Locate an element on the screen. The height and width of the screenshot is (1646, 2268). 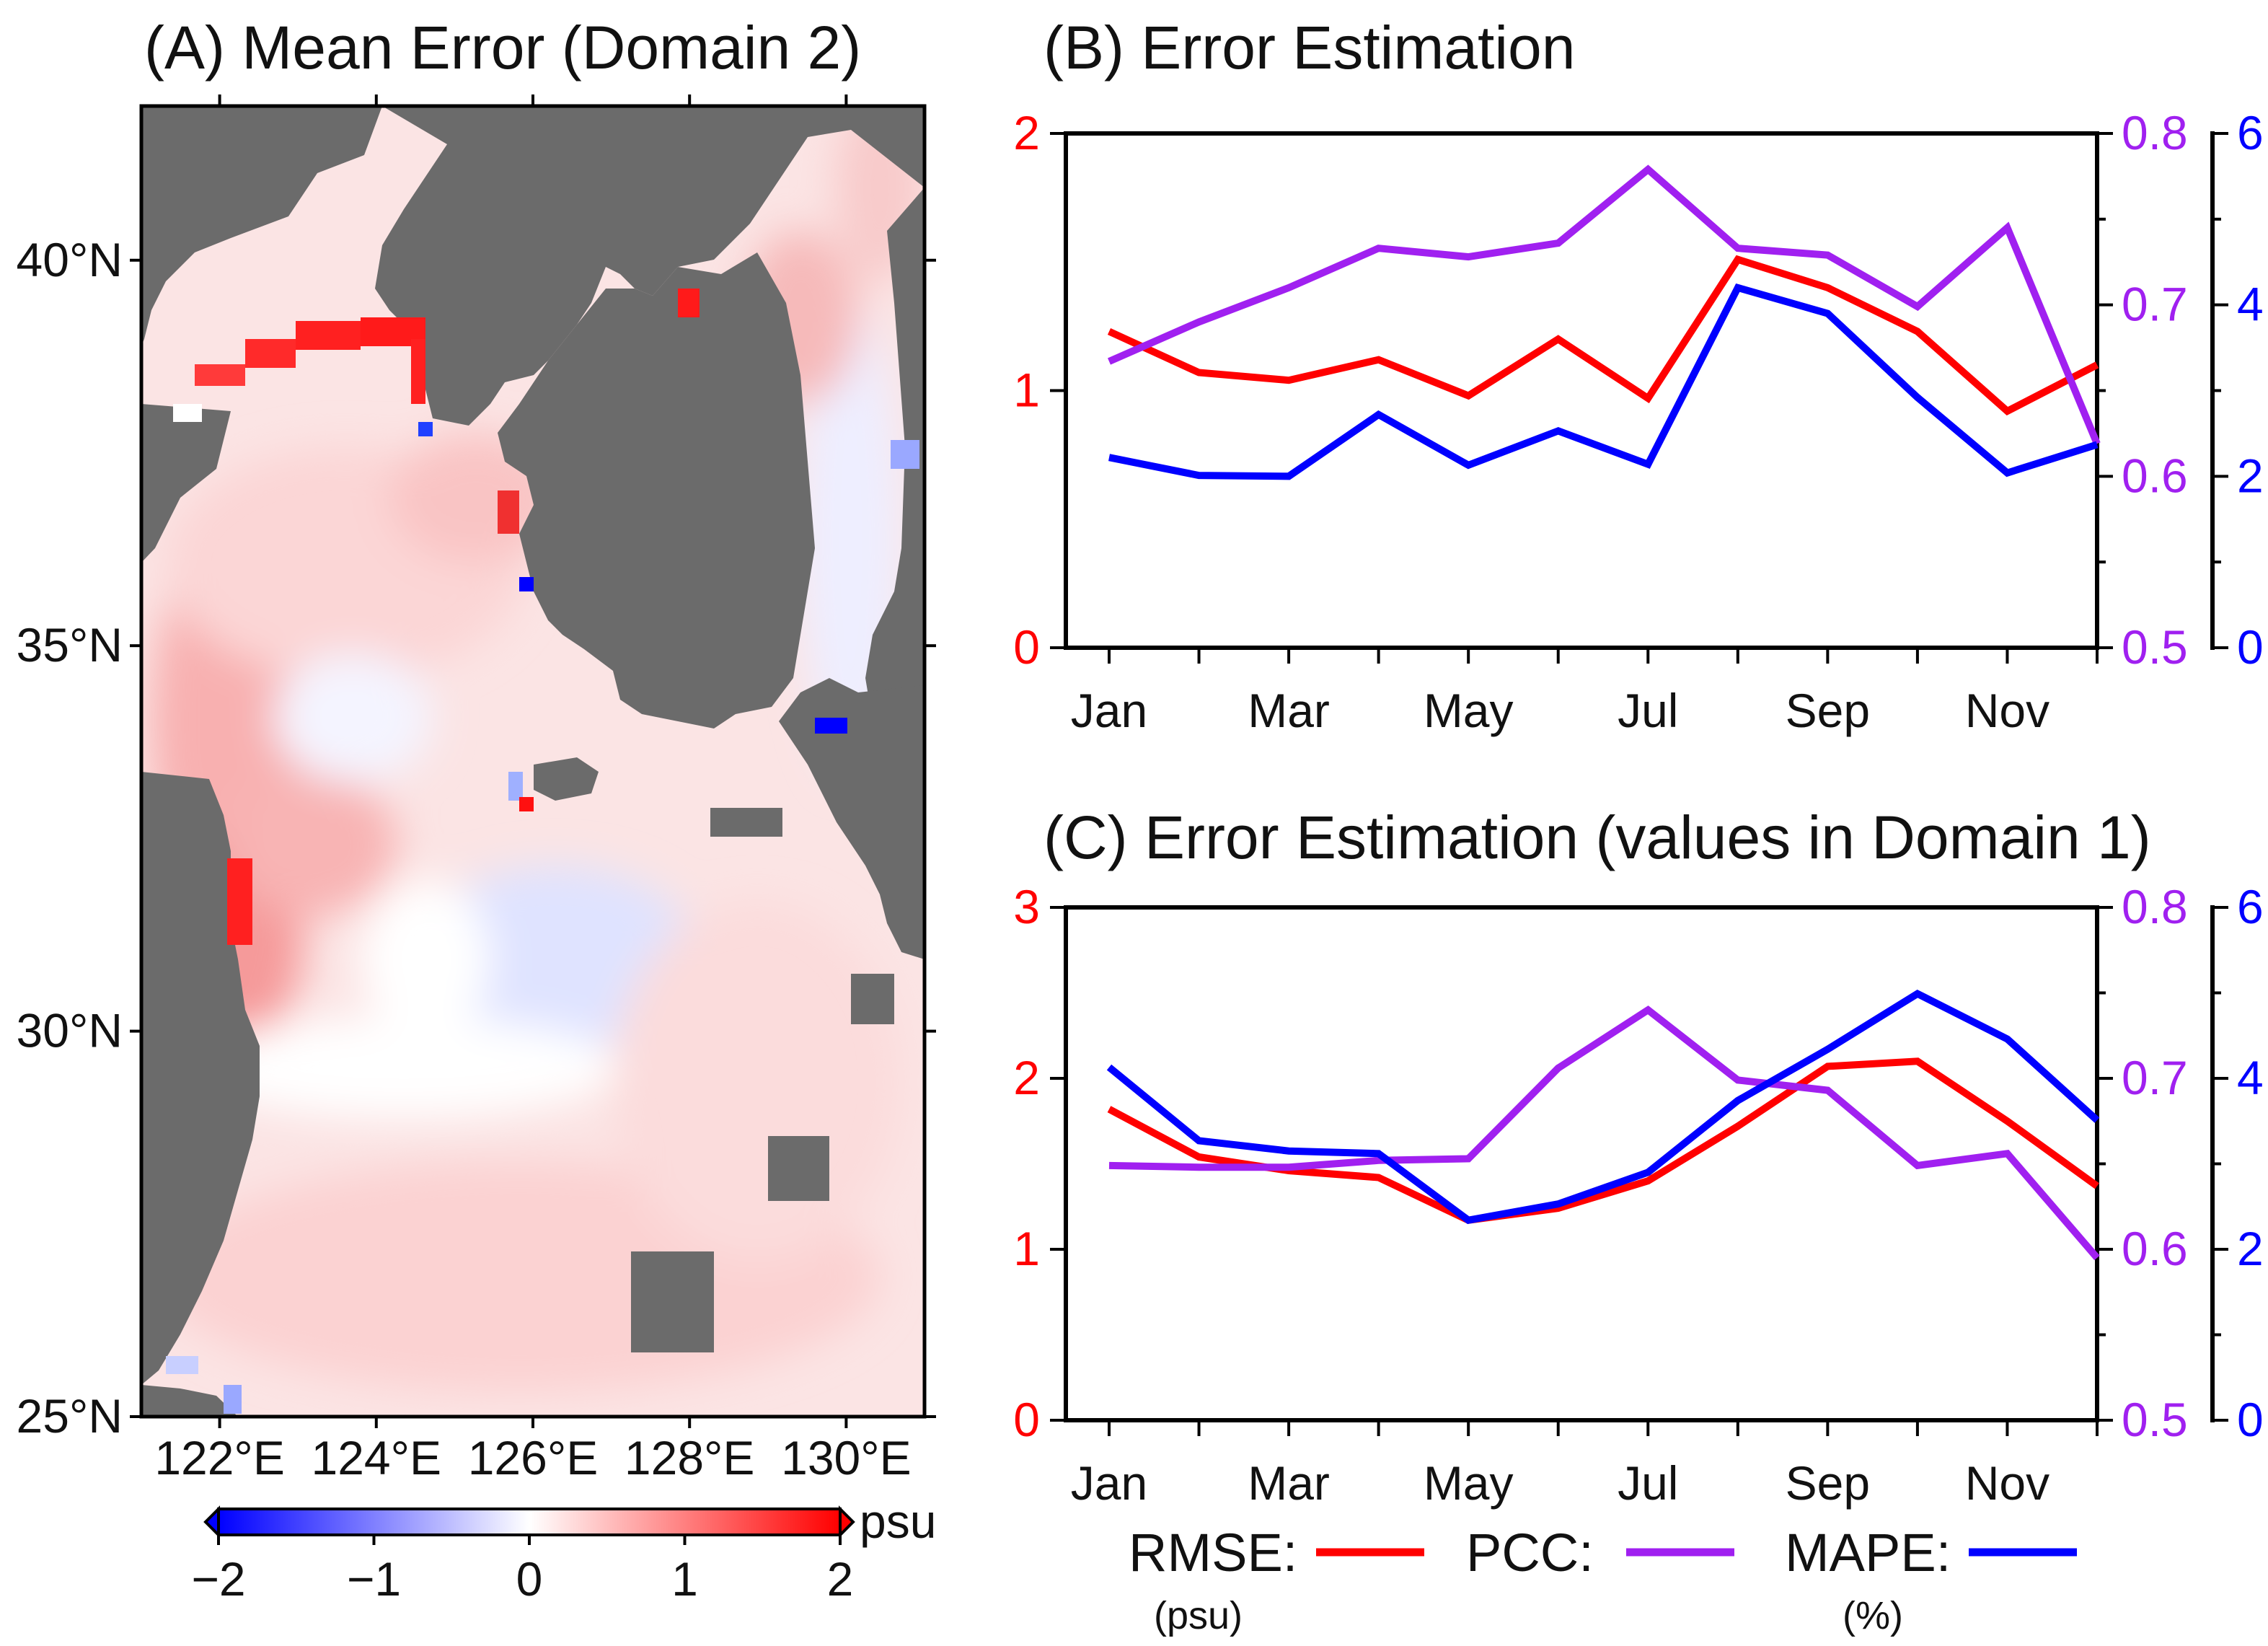
map-x-tick-label: 130°E is located at coordinates (846, 1457).